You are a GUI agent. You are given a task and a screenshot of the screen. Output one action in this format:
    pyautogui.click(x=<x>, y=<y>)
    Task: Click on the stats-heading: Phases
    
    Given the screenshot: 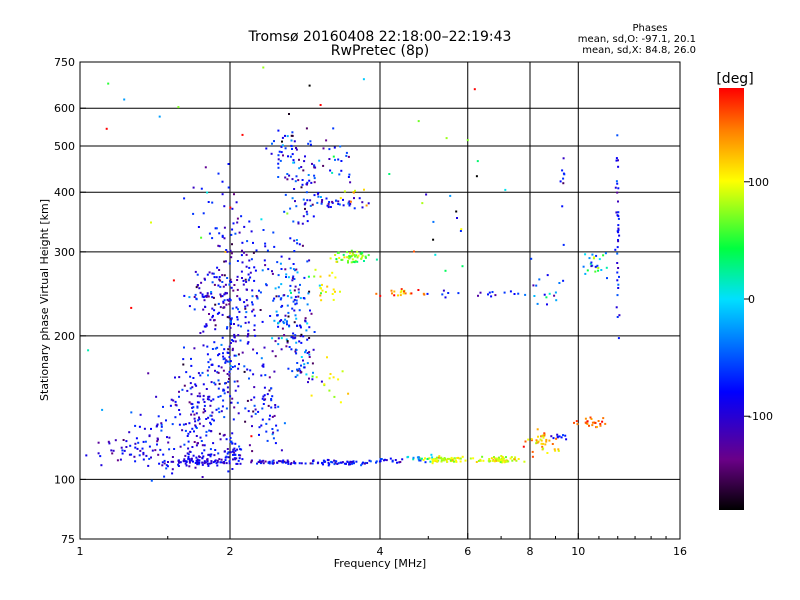 What is the action you would take?
    pyautogui.click(x=649, y=28)
    